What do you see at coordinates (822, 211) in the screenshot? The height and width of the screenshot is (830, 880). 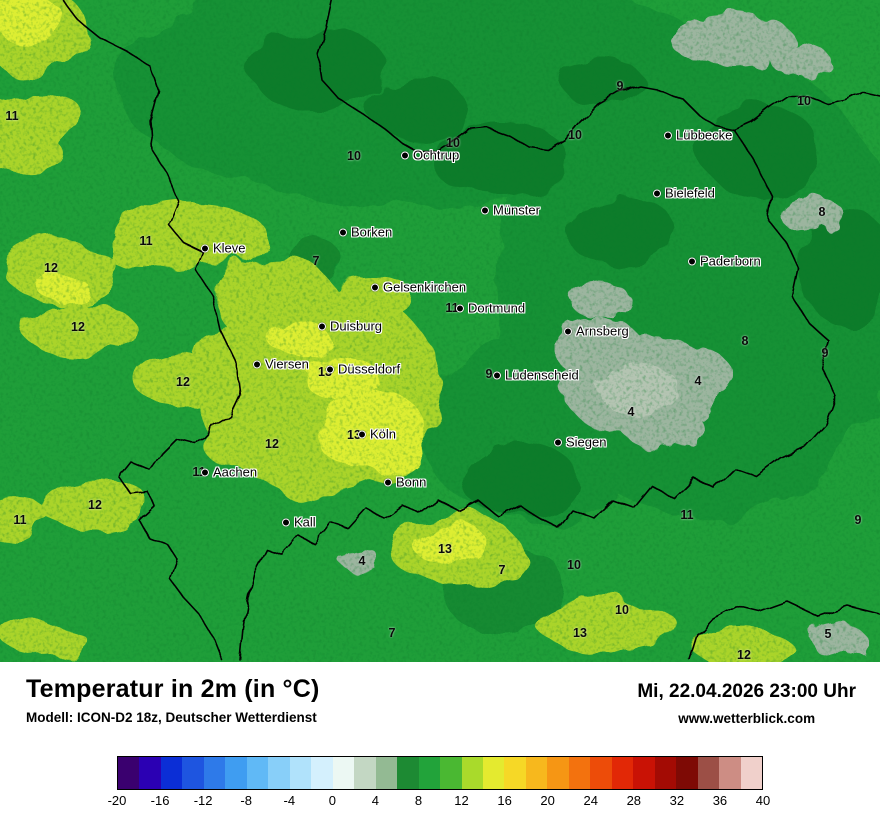 I see `temperature-value: 8` at bounding box center [822, 211].